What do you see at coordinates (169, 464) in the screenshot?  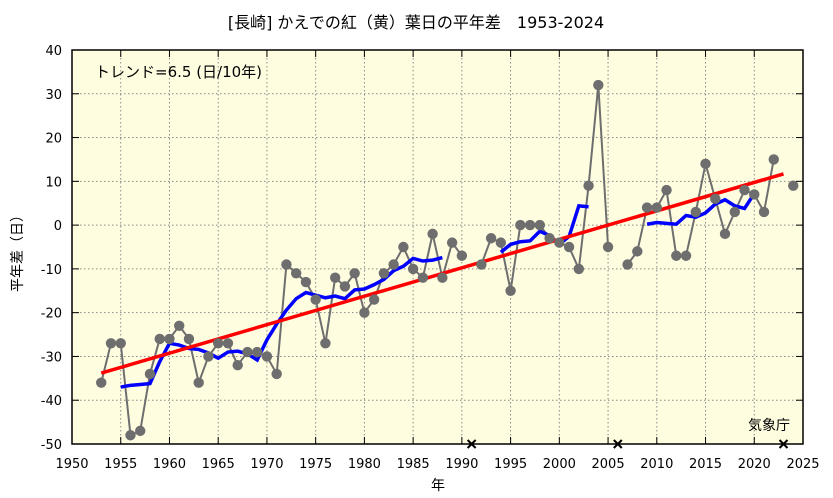 I see `x-tick-label: 1960` at bounding box center [169, 464].